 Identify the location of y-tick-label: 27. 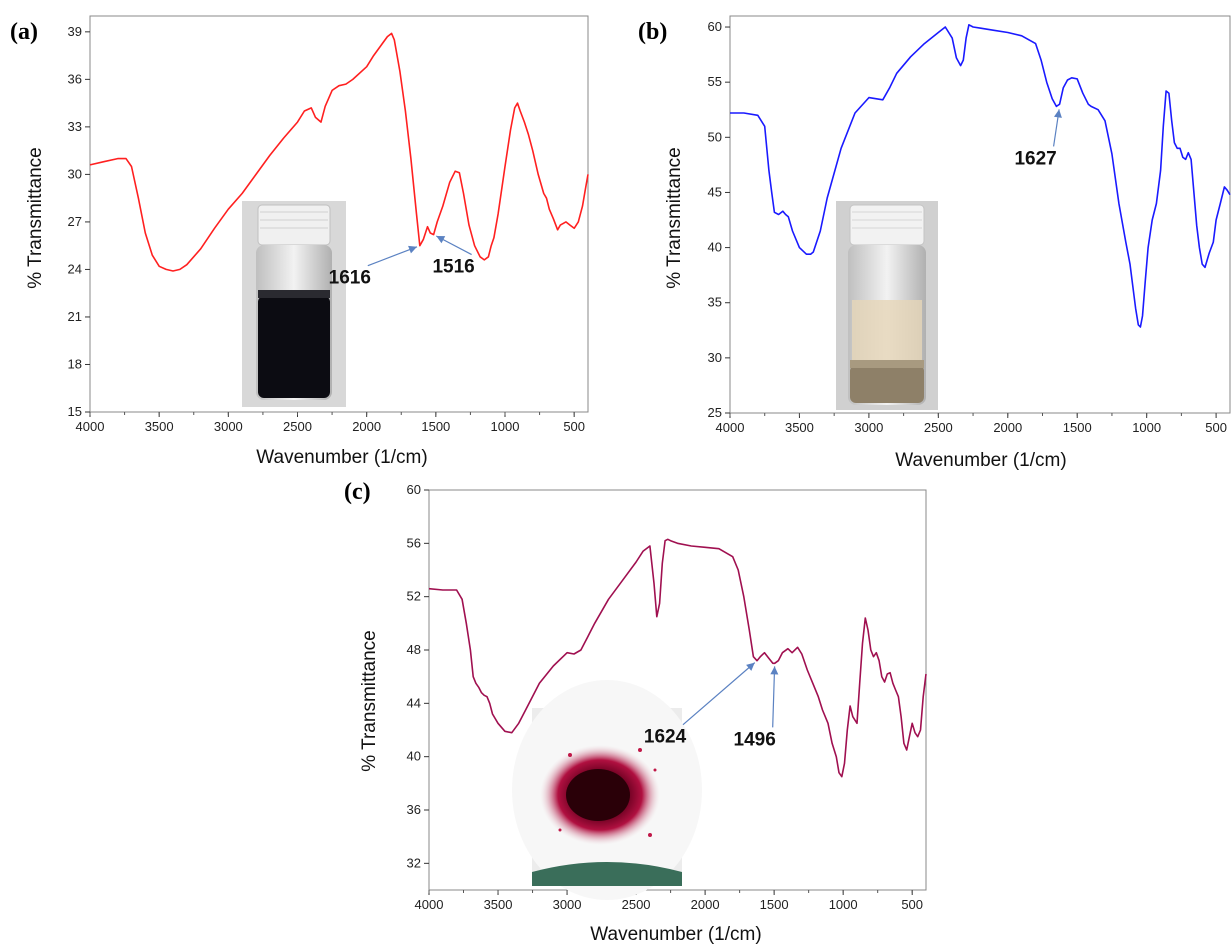
(75, 221).